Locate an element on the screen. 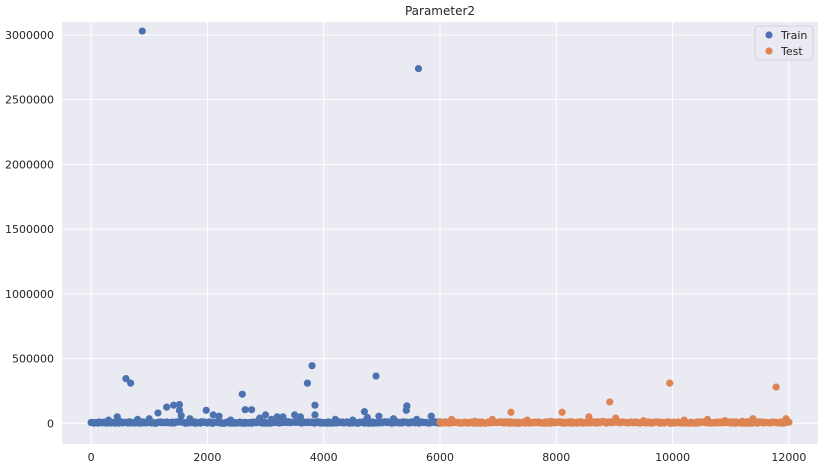 The height and width of the screenshot is (469, 835). legend-label: Test is located at coordinates (791, 51).